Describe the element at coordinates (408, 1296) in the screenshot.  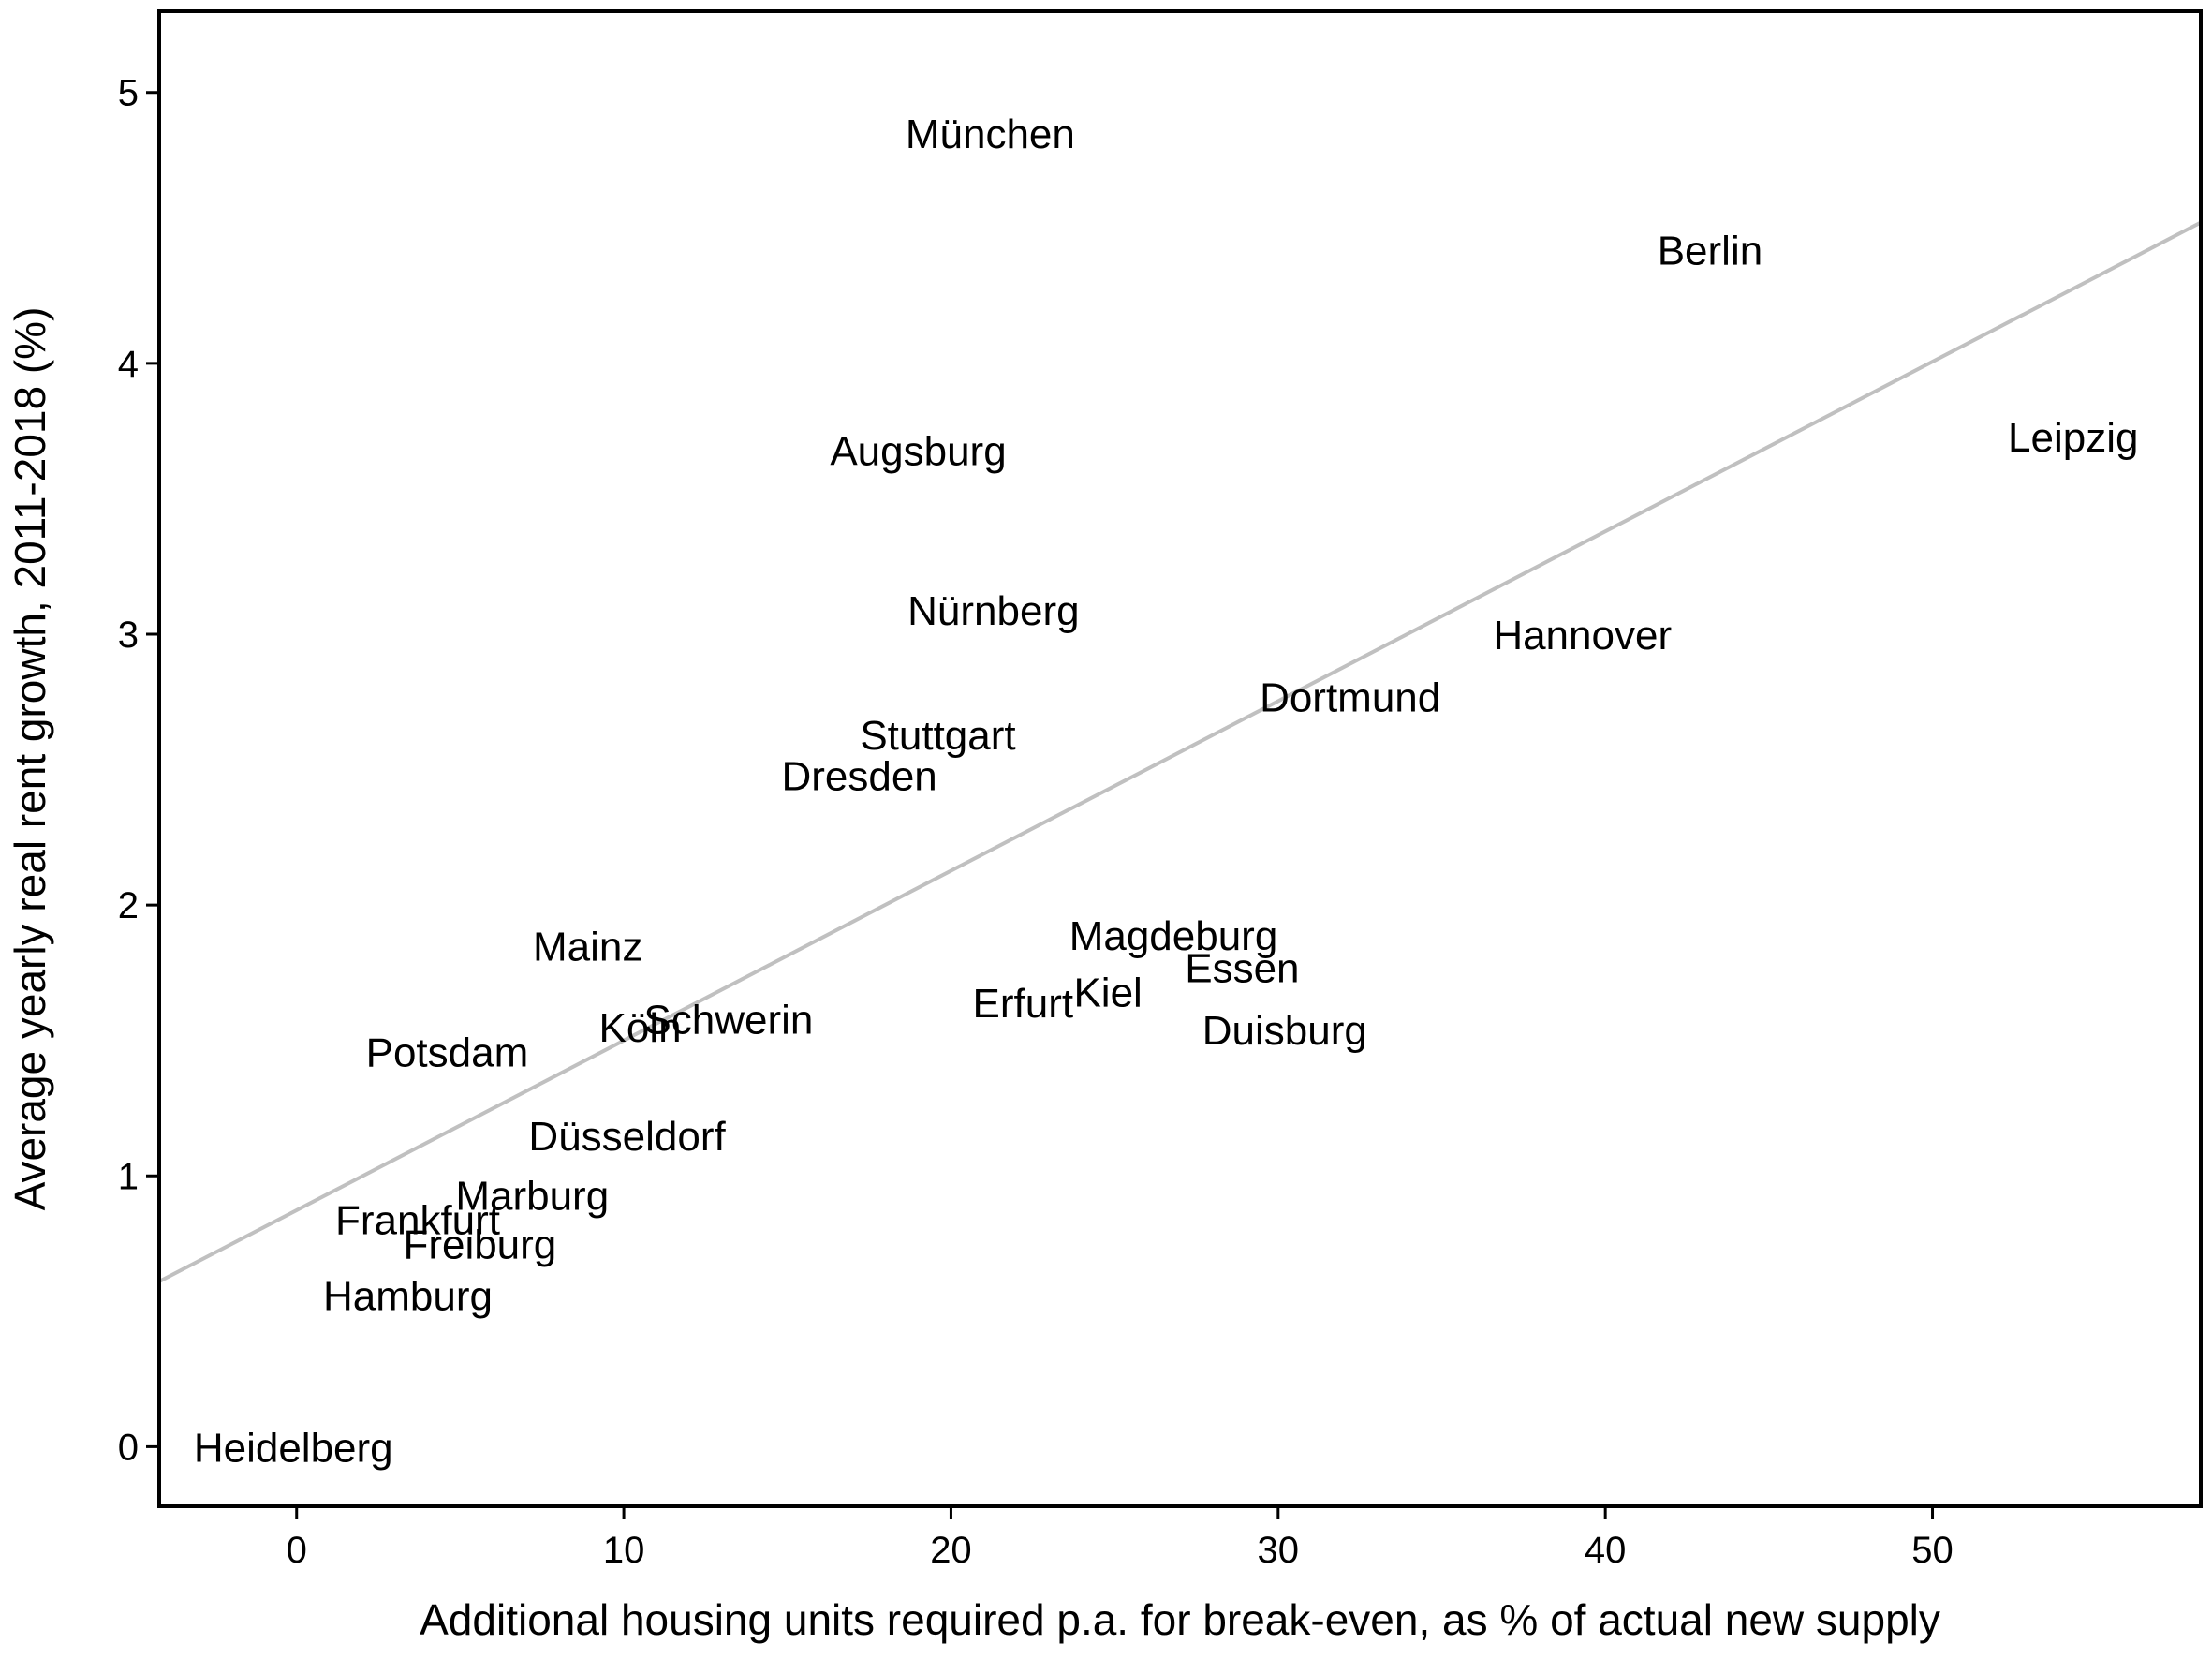
I see `point-label: Hamburg` at that location.